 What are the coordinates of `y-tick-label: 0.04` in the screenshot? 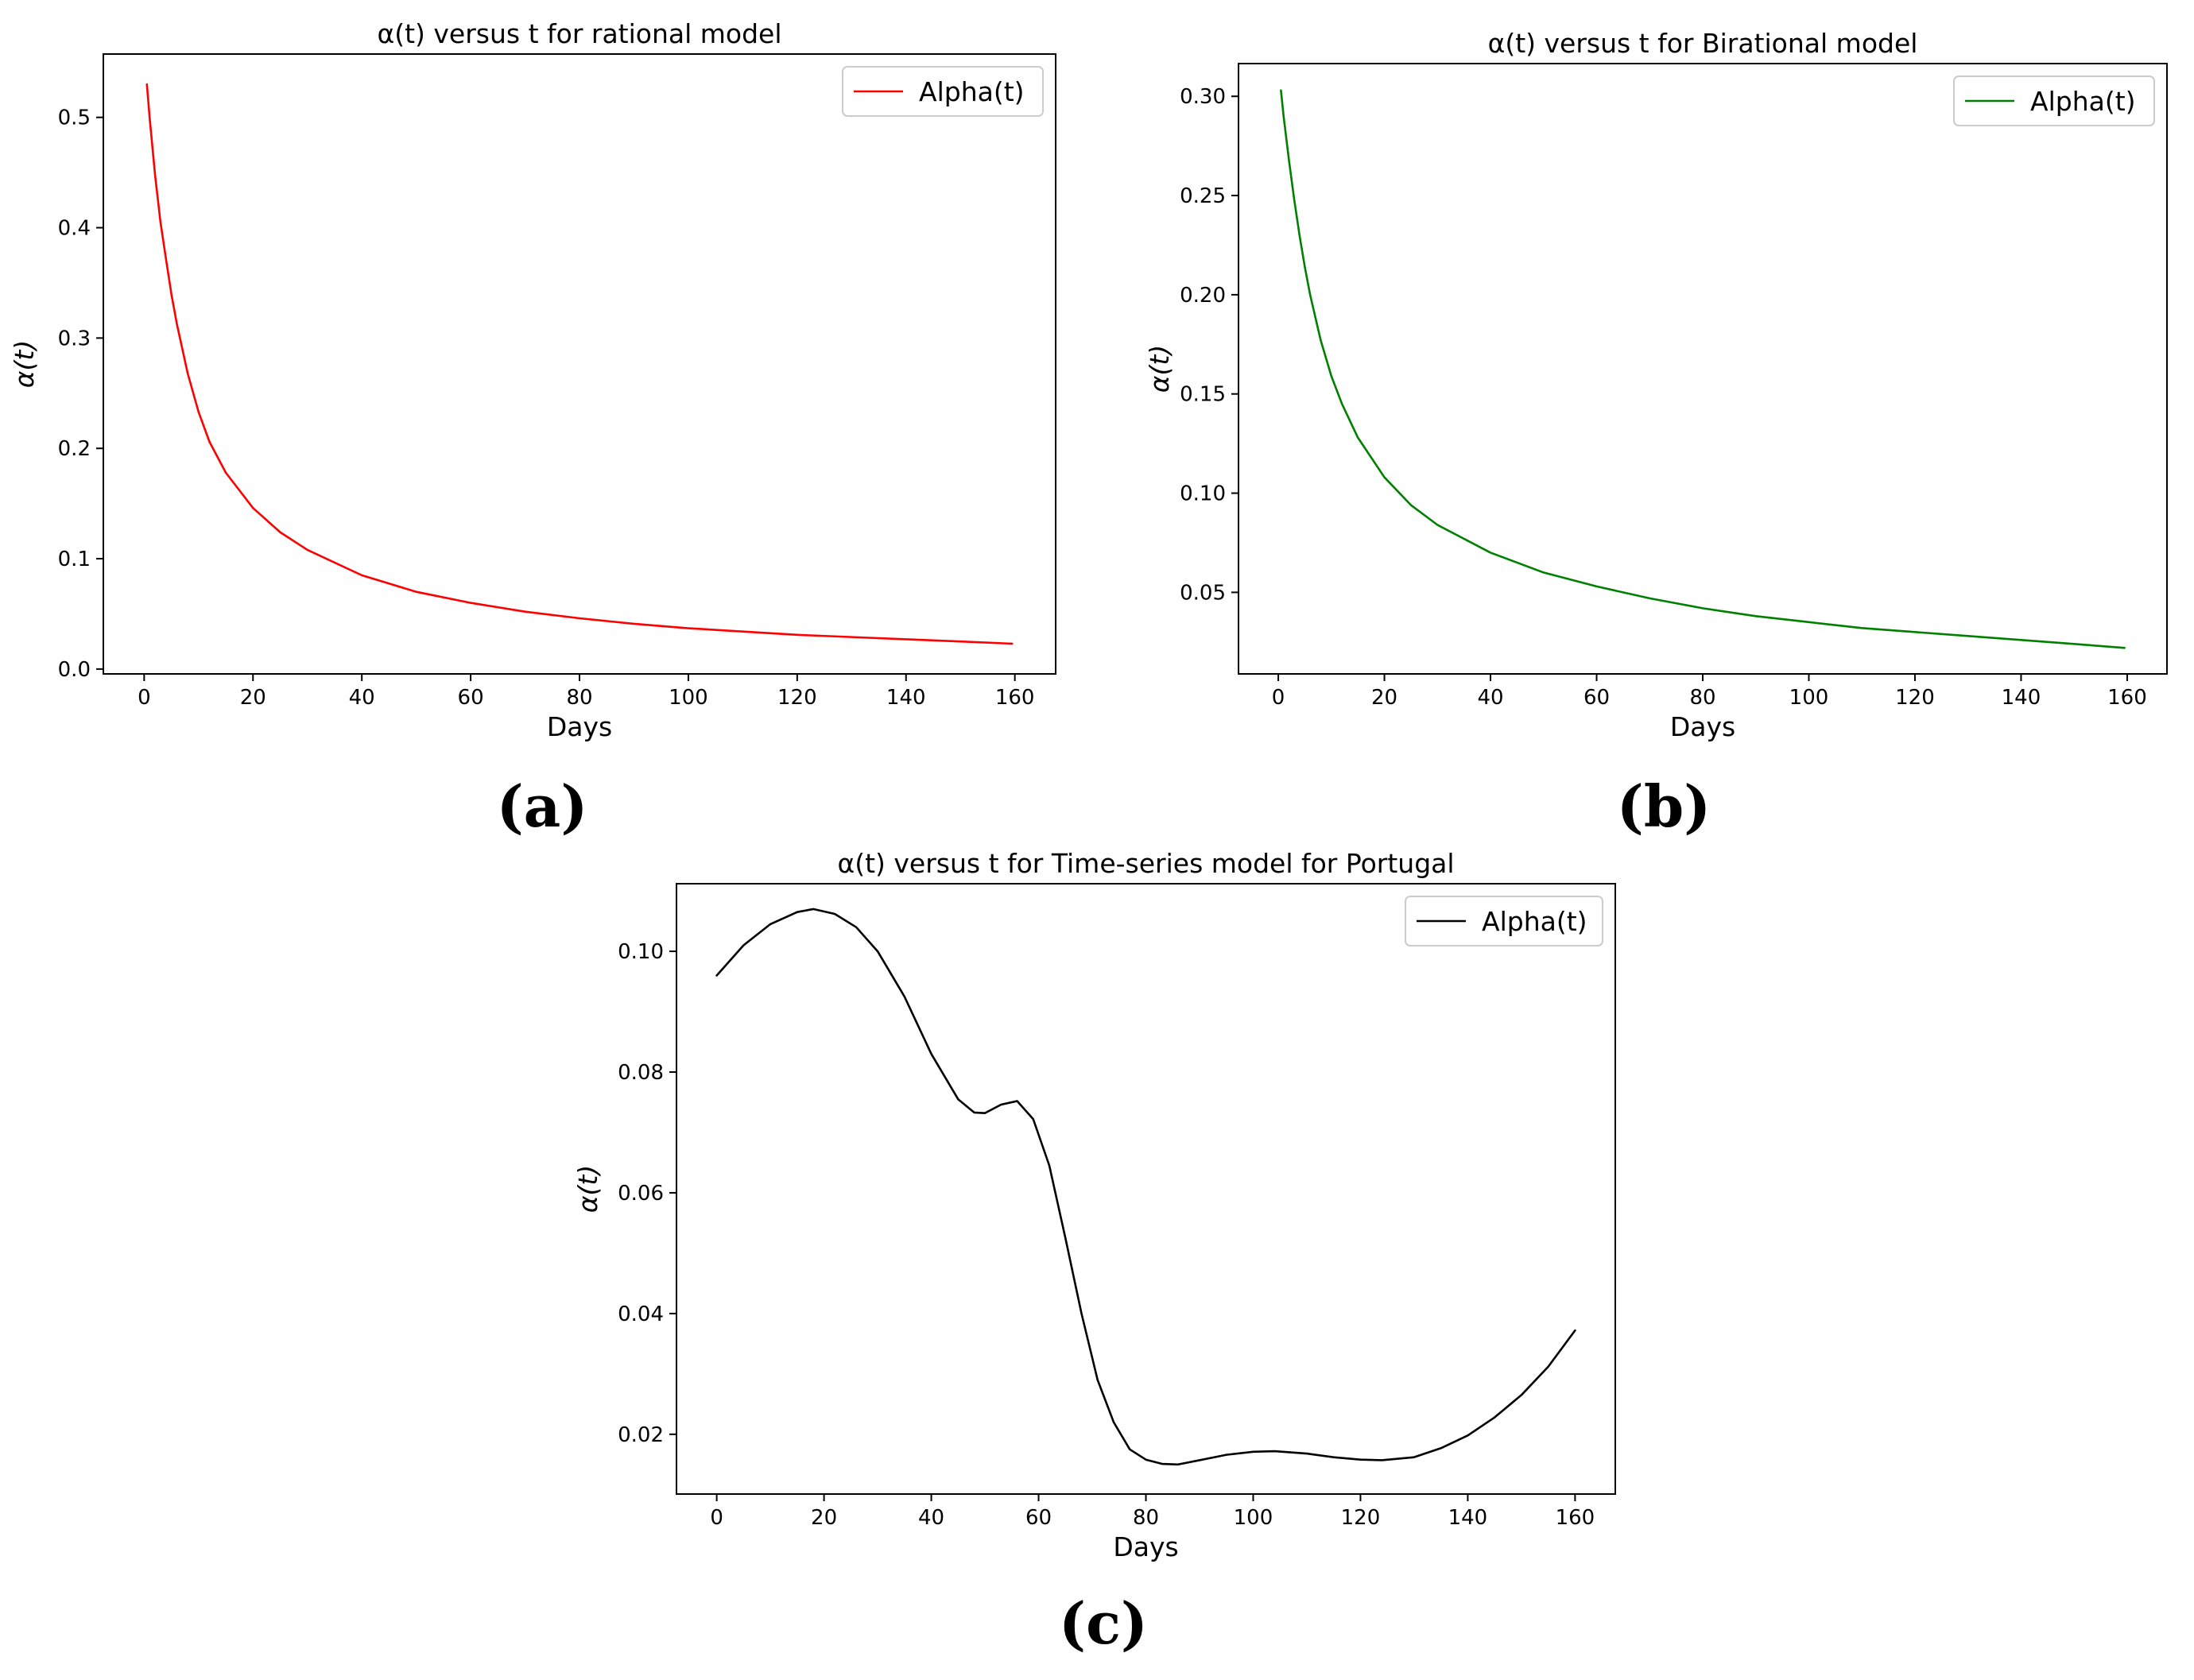 It's located at (641, 1314).